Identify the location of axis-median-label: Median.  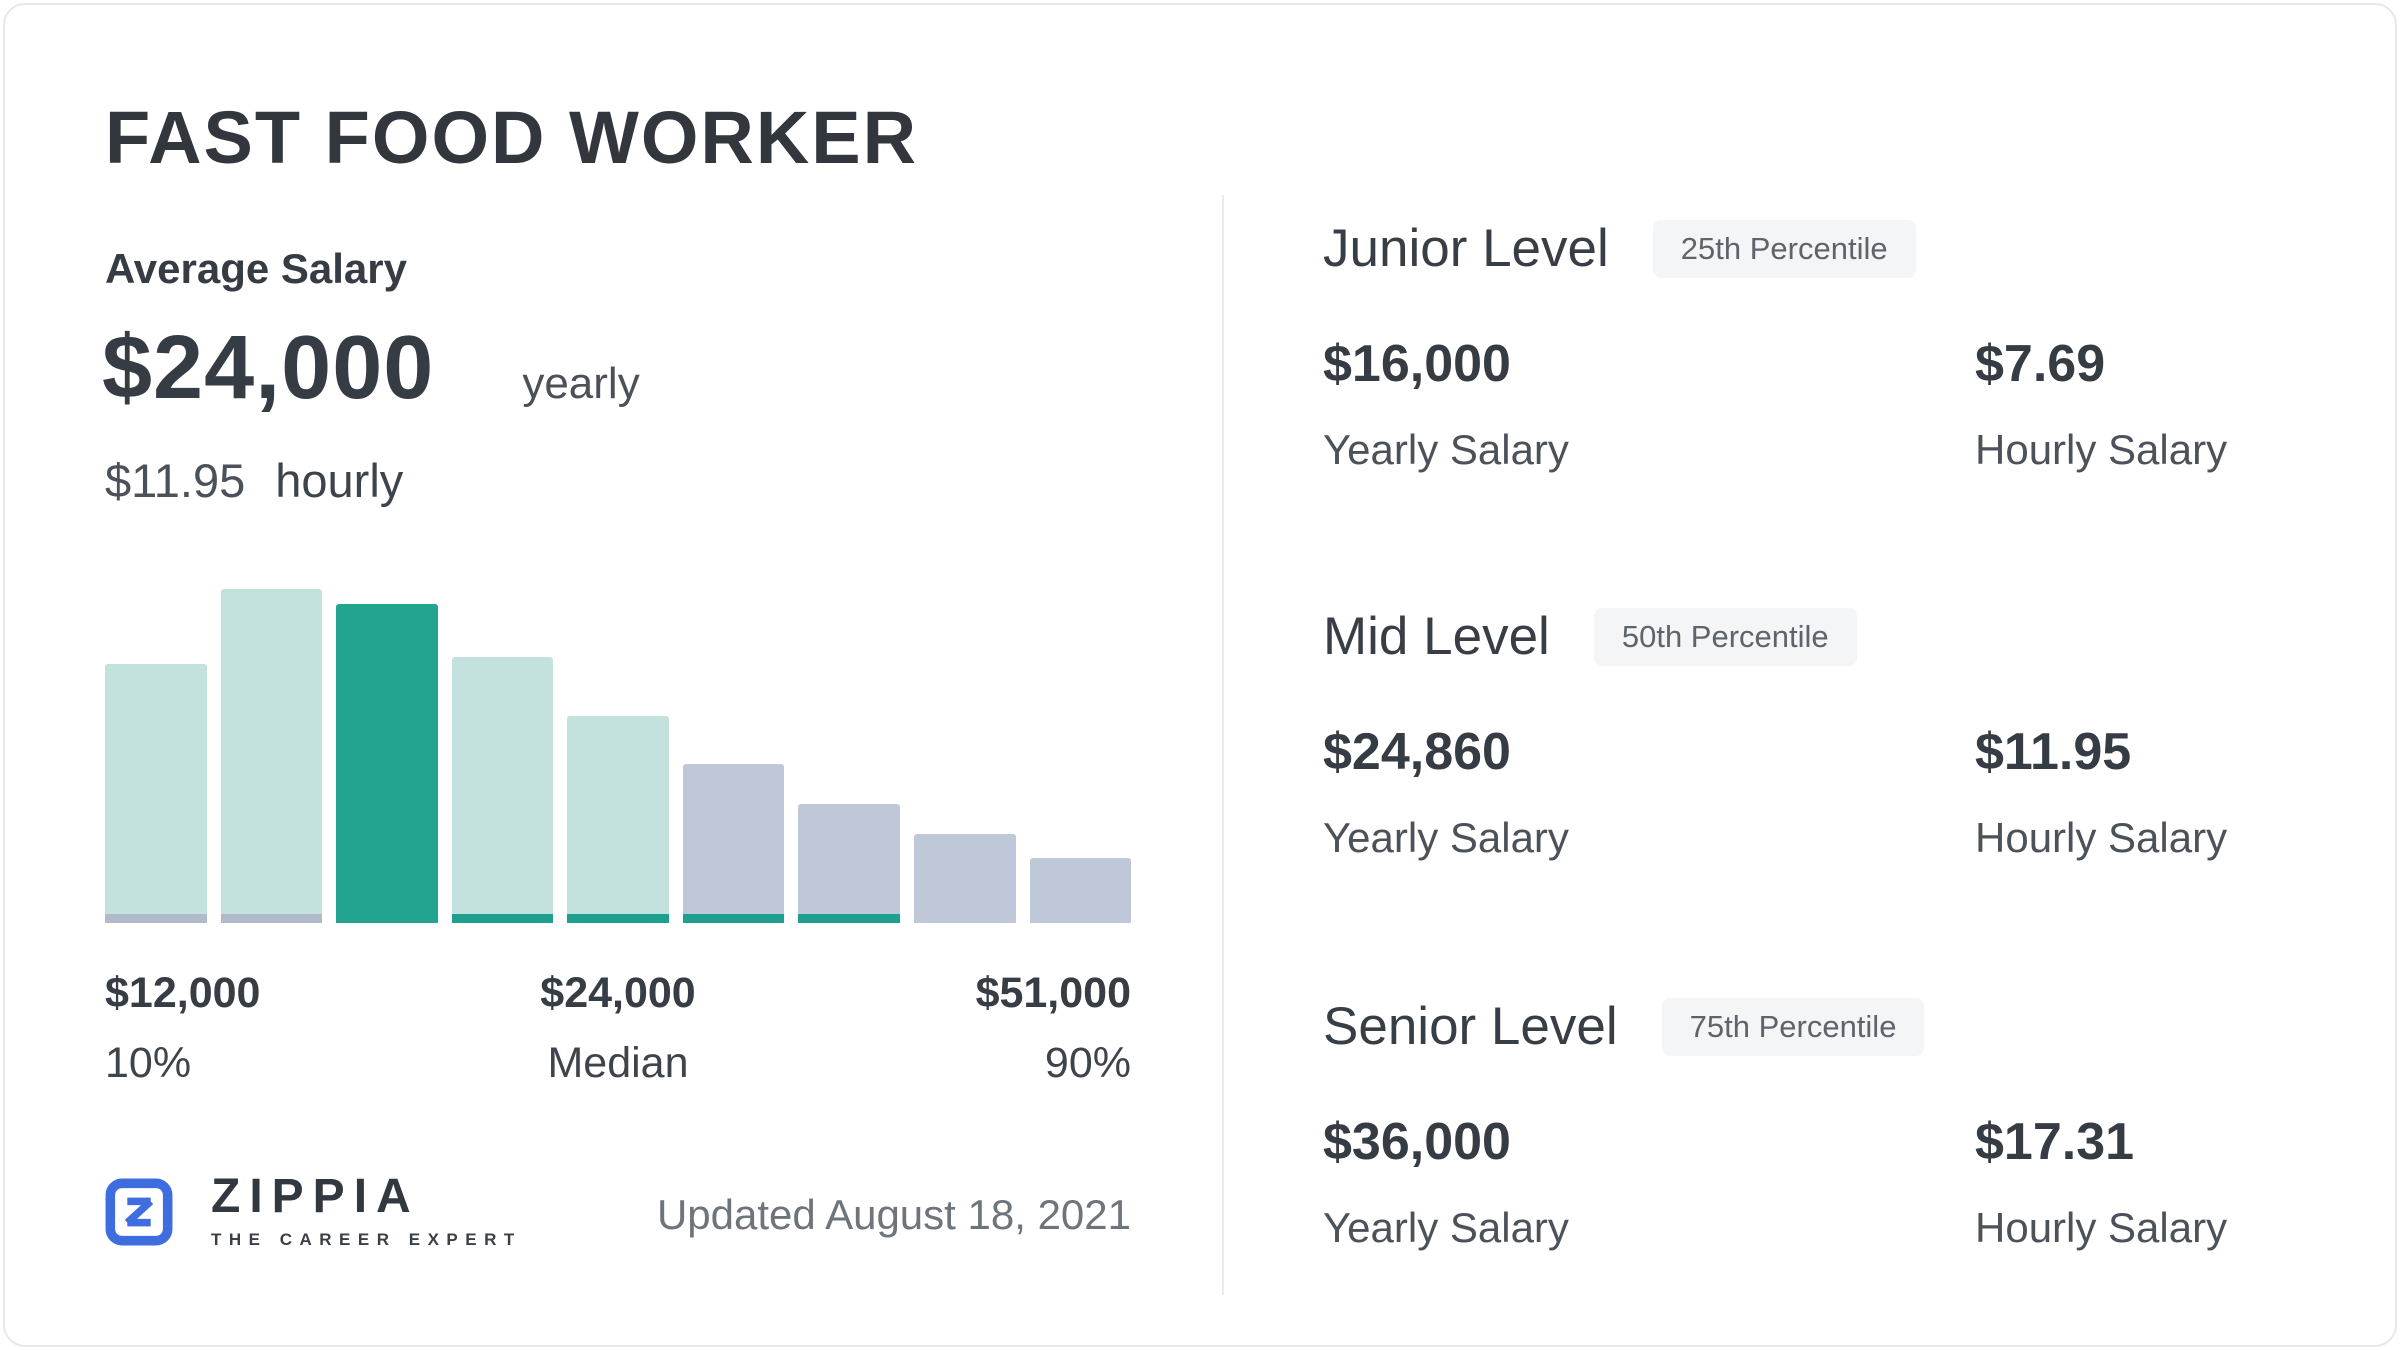
(618, 1063).